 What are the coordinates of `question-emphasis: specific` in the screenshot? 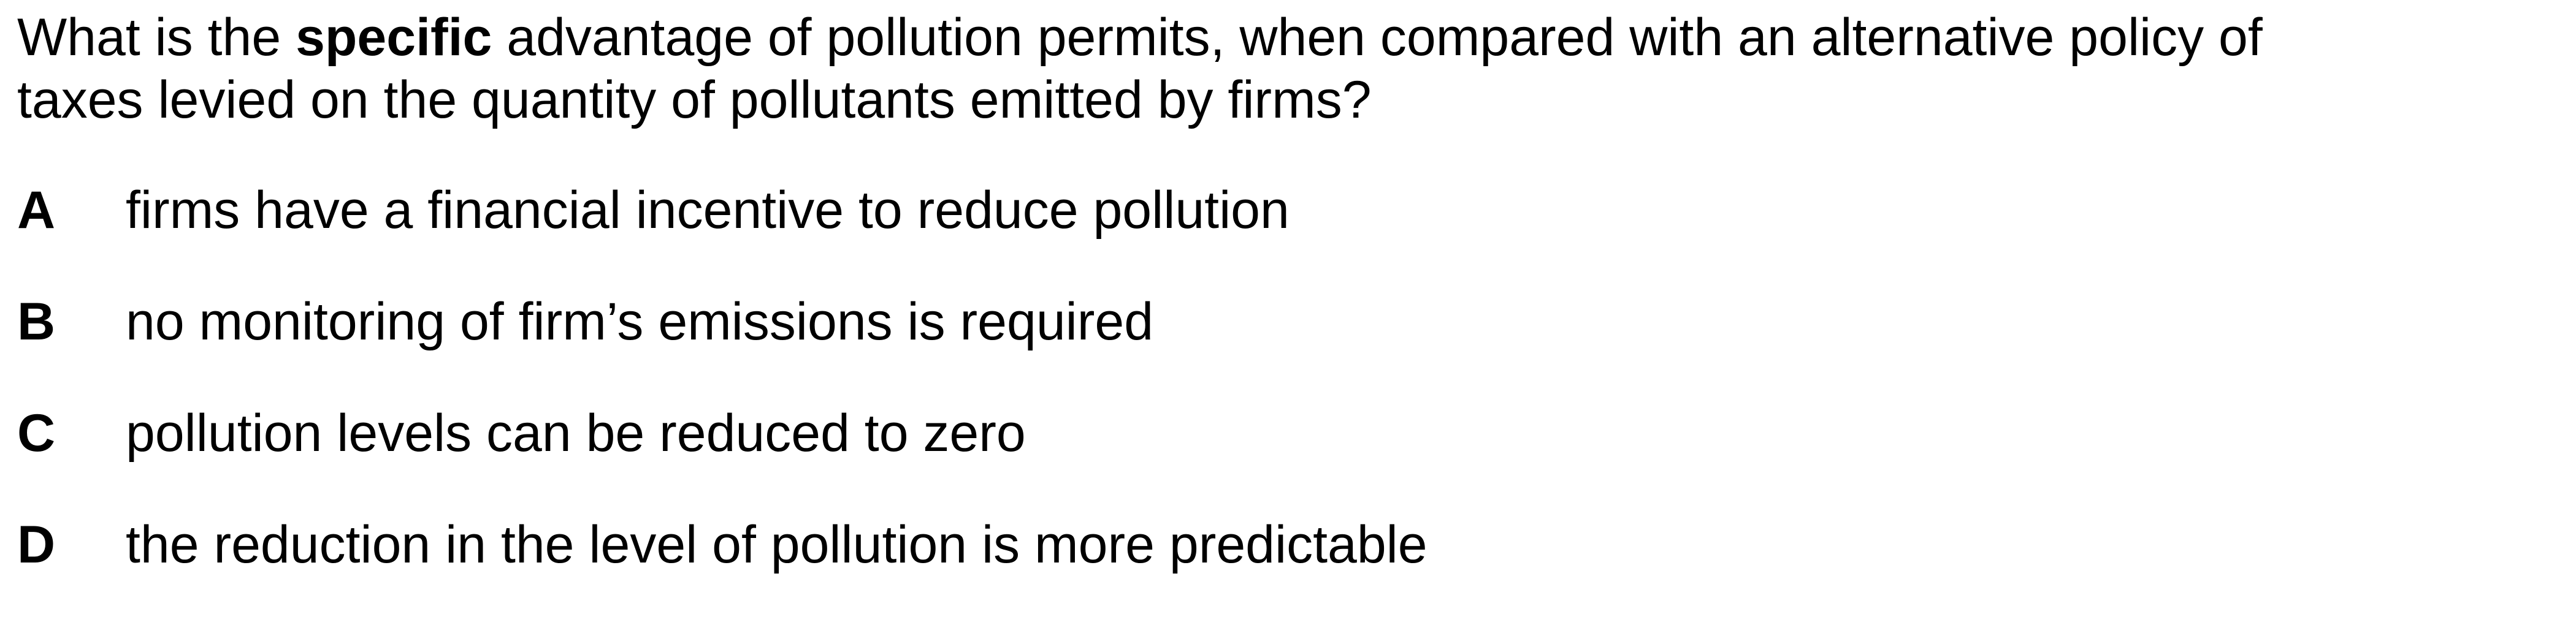 It's located at (394, 37).